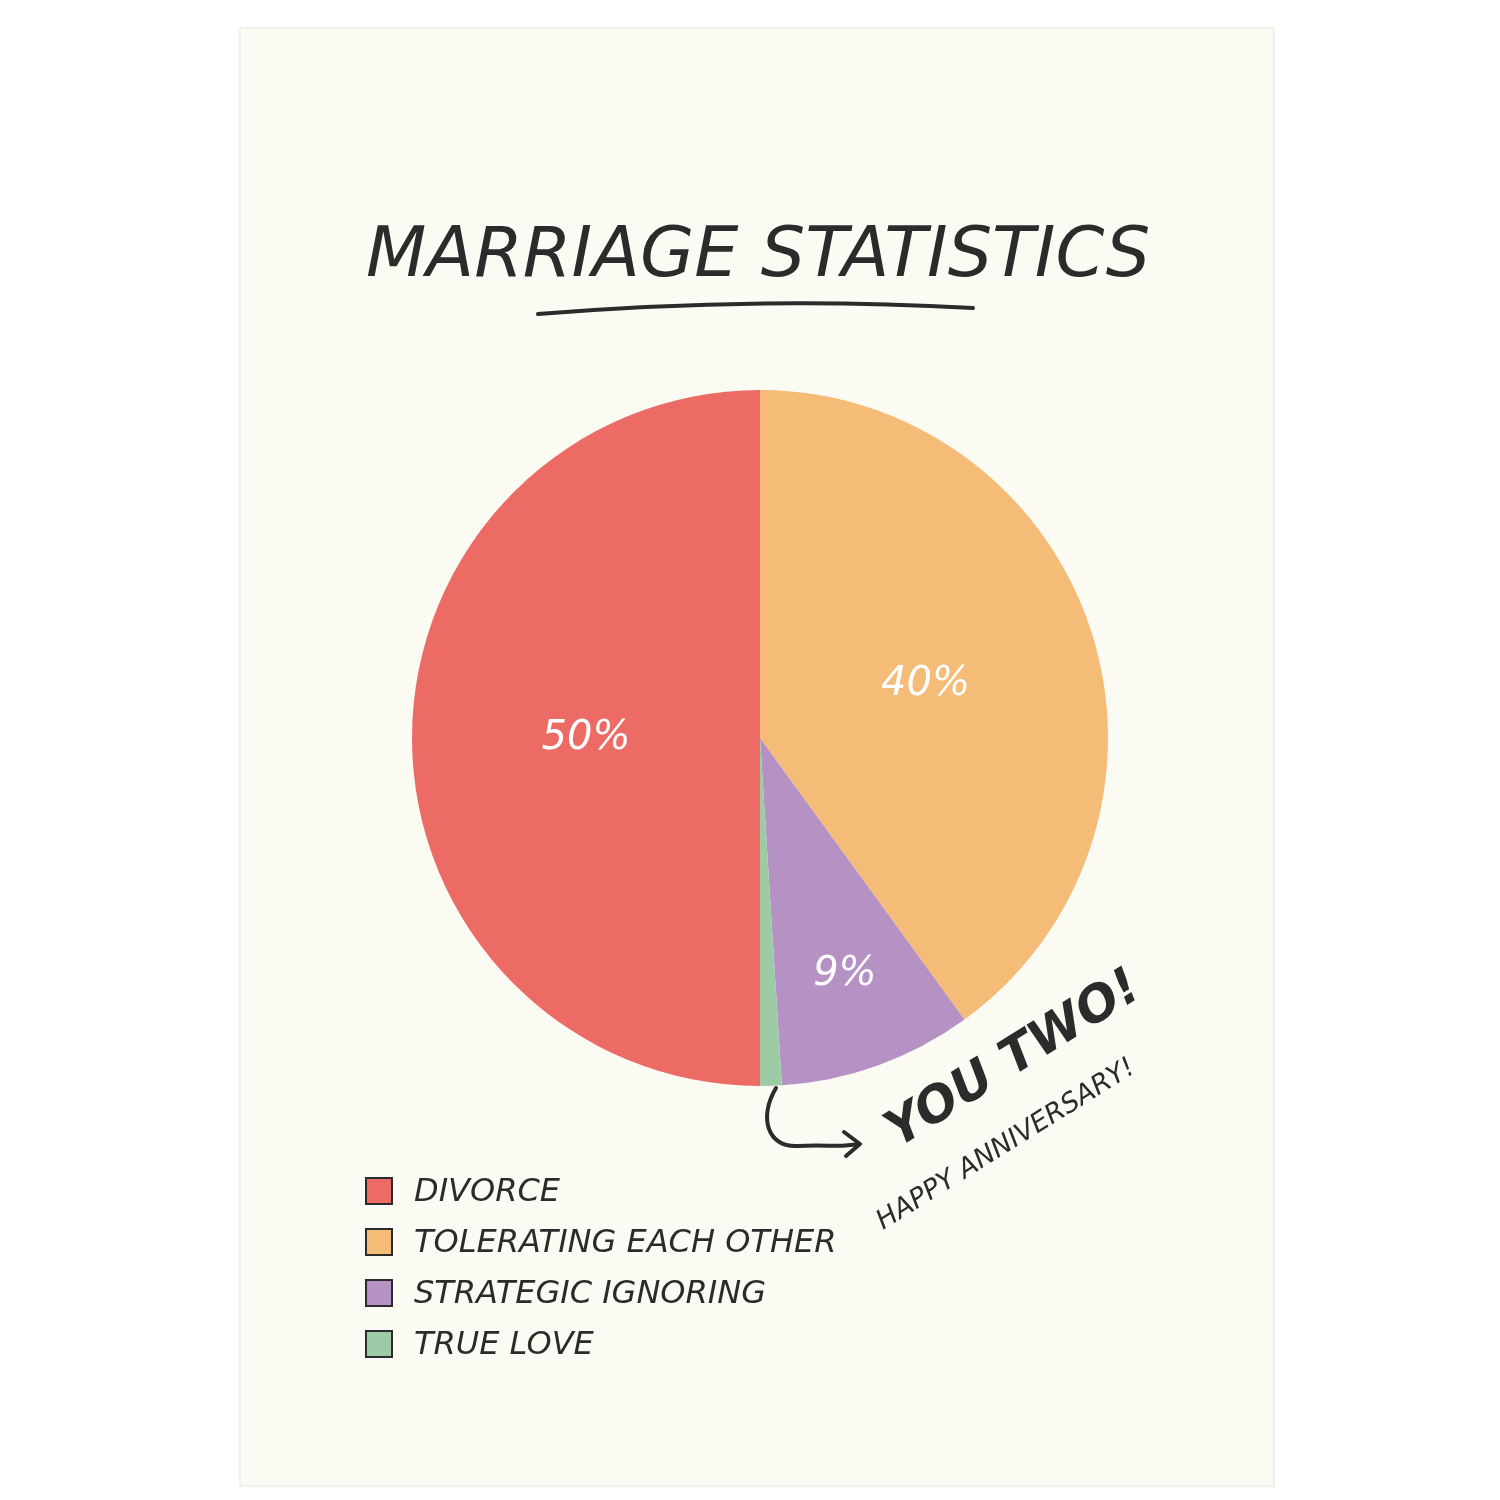  Describe the element at coordinates (586, 735) in the screenshot. I see `data-label: 50%` at that location.